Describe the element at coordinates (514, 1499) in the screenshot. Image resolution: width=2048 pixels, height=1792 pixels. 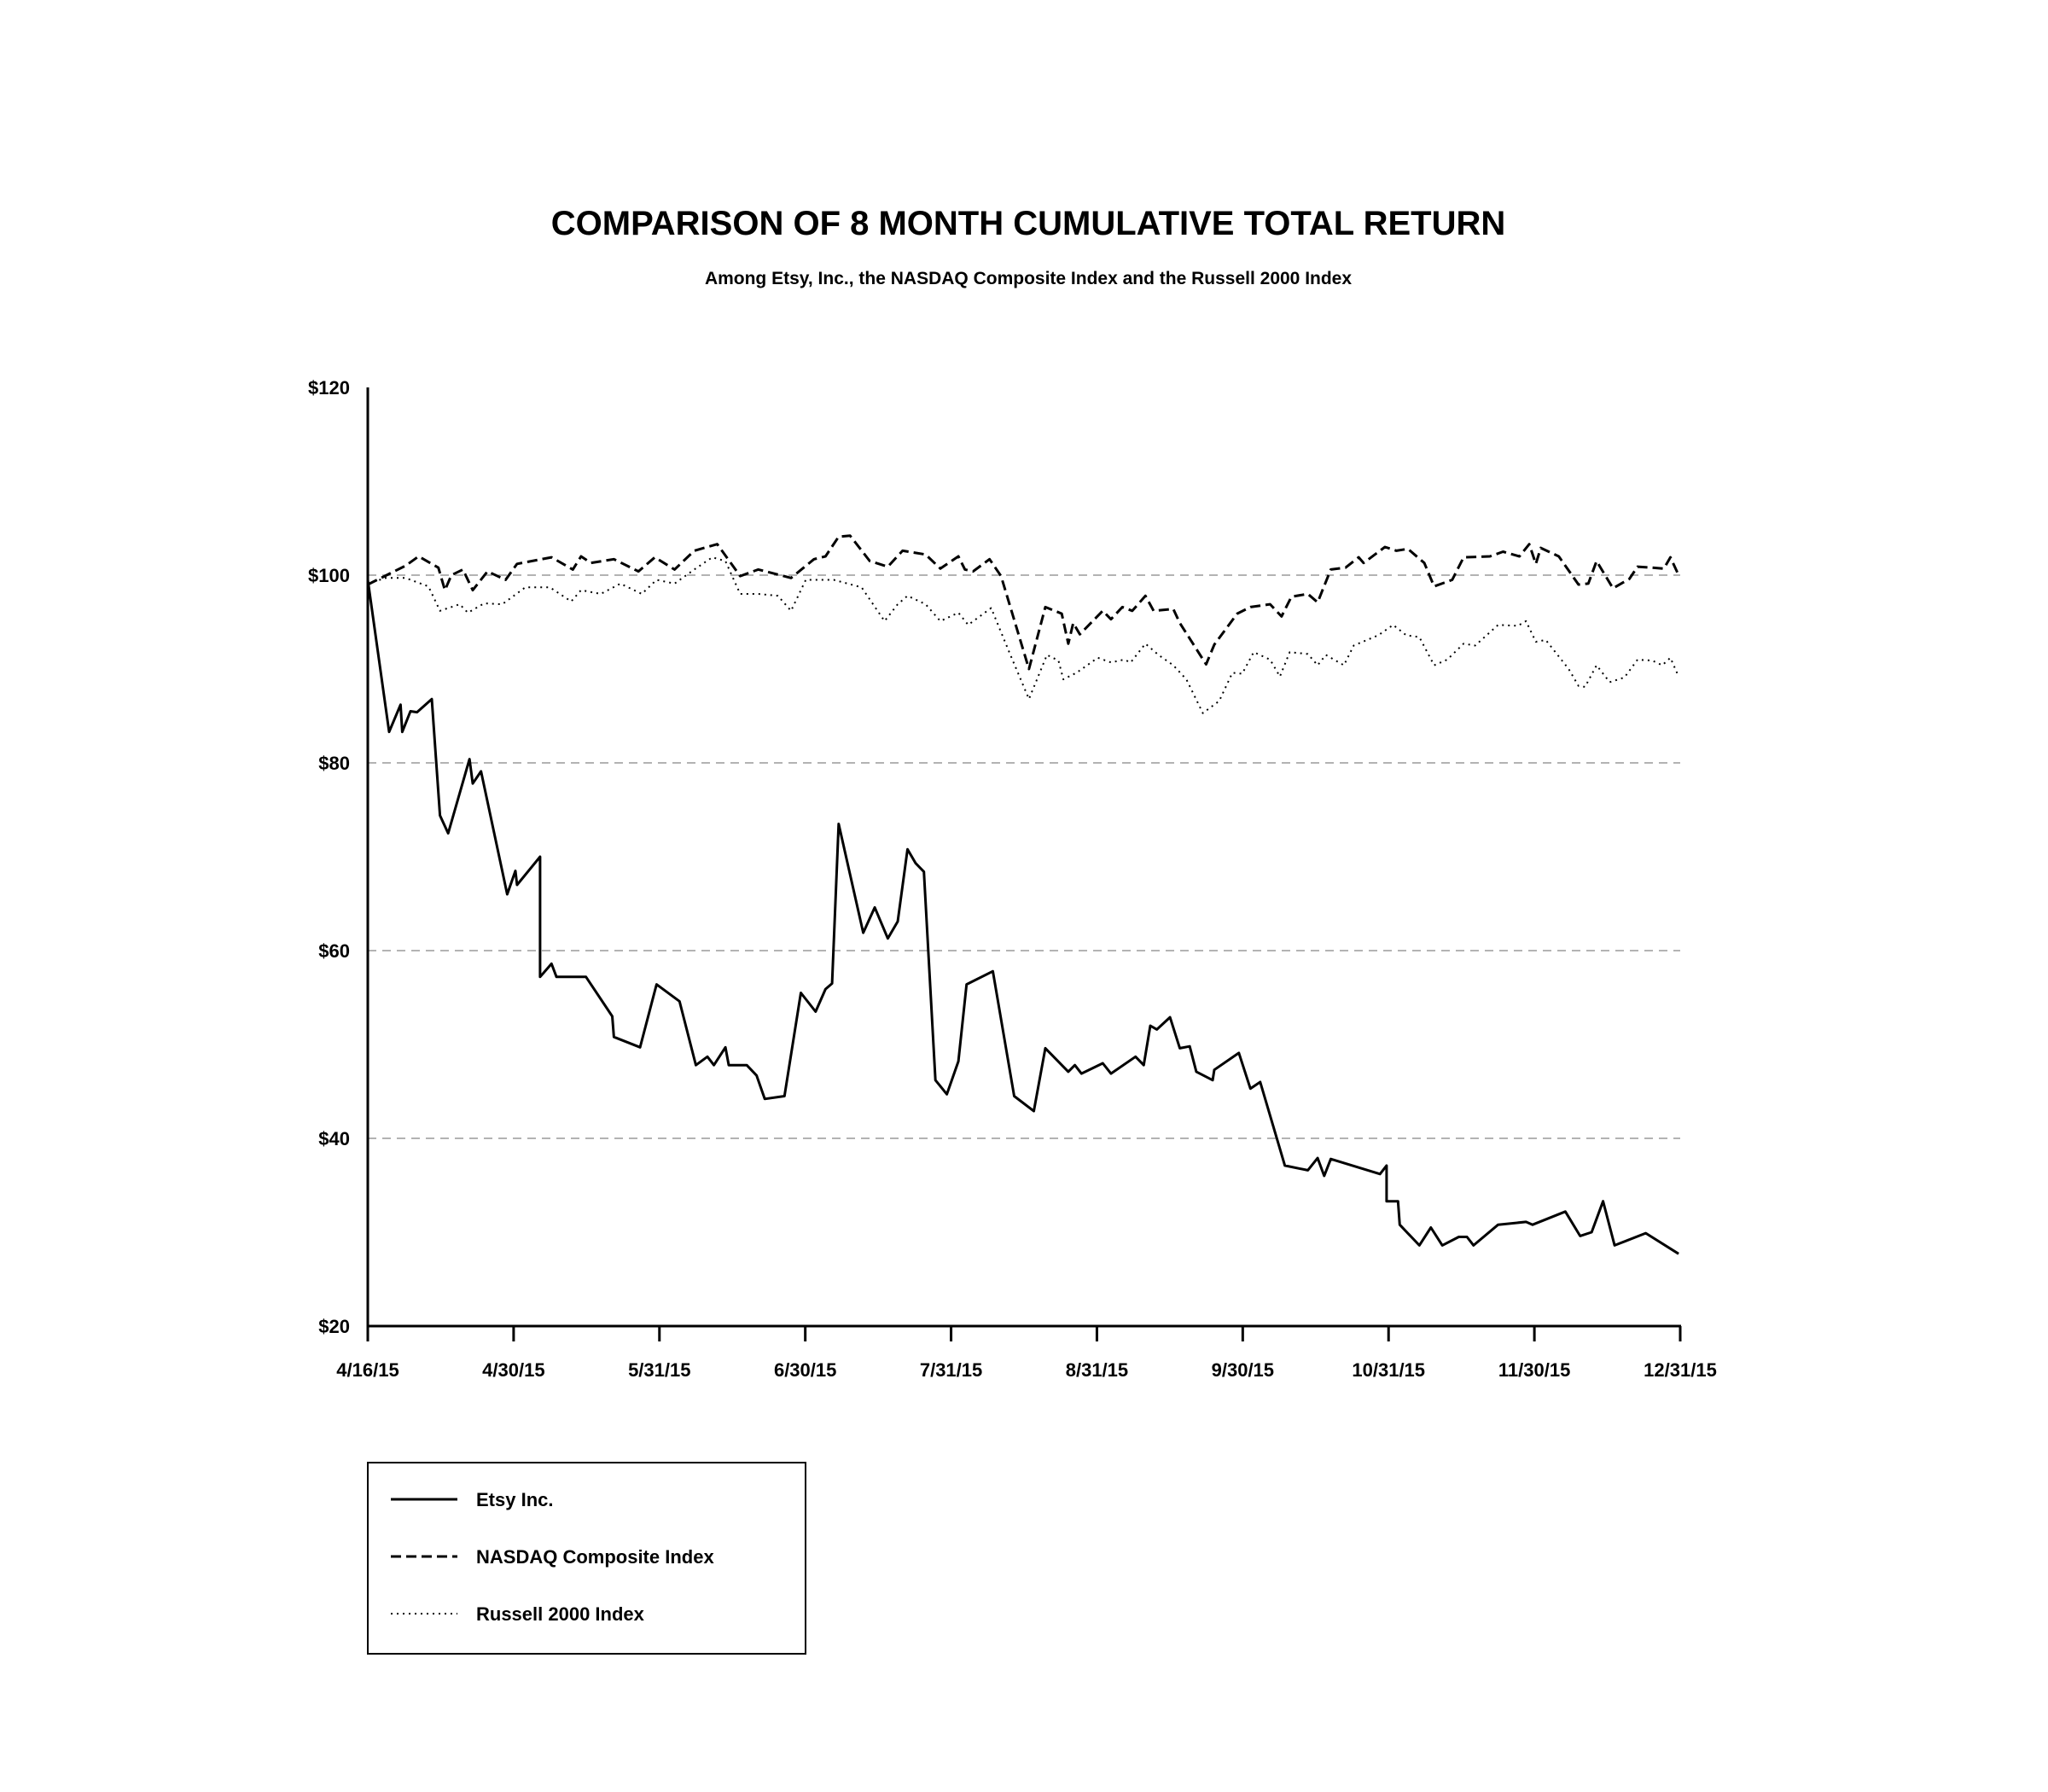
I see `legend-label-0: Etsy Inc.` at that location.